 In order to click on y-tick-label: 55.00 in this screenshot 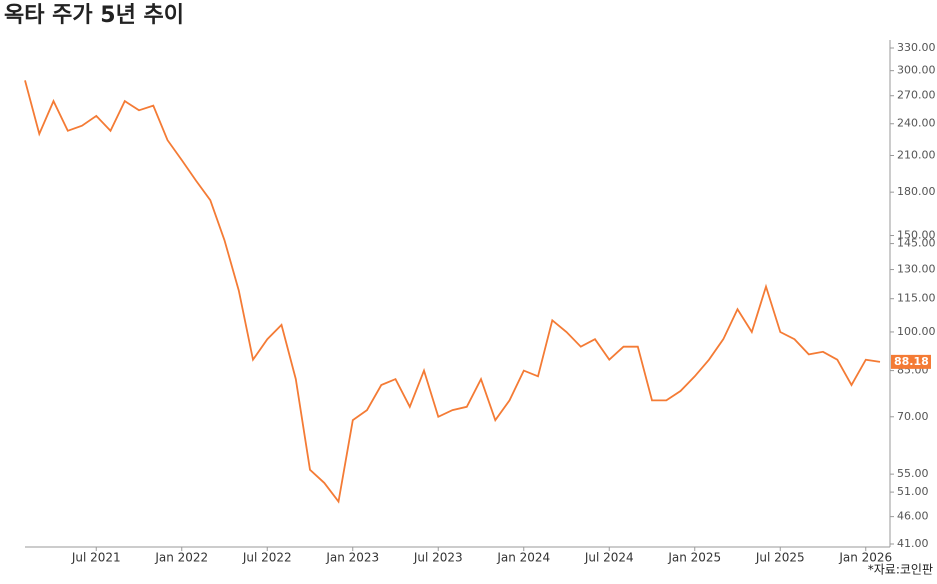, I will do `click(913, 473)`.